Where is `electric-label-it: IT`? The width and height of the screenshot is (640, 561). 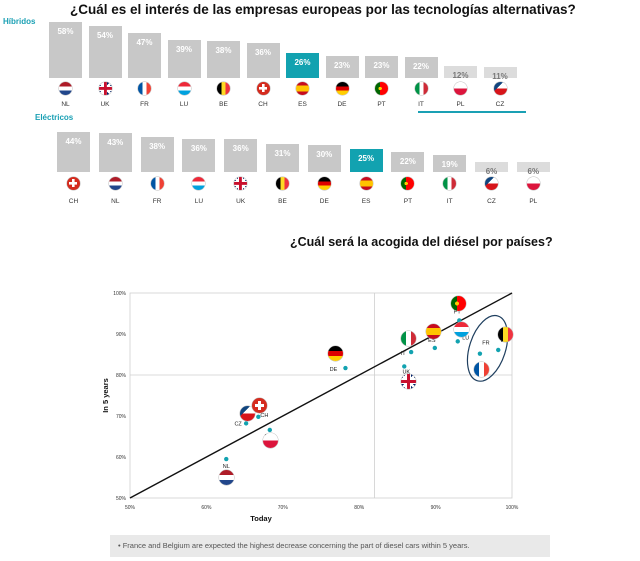 electric-label-it: IT is located at coordinates (449, 201).